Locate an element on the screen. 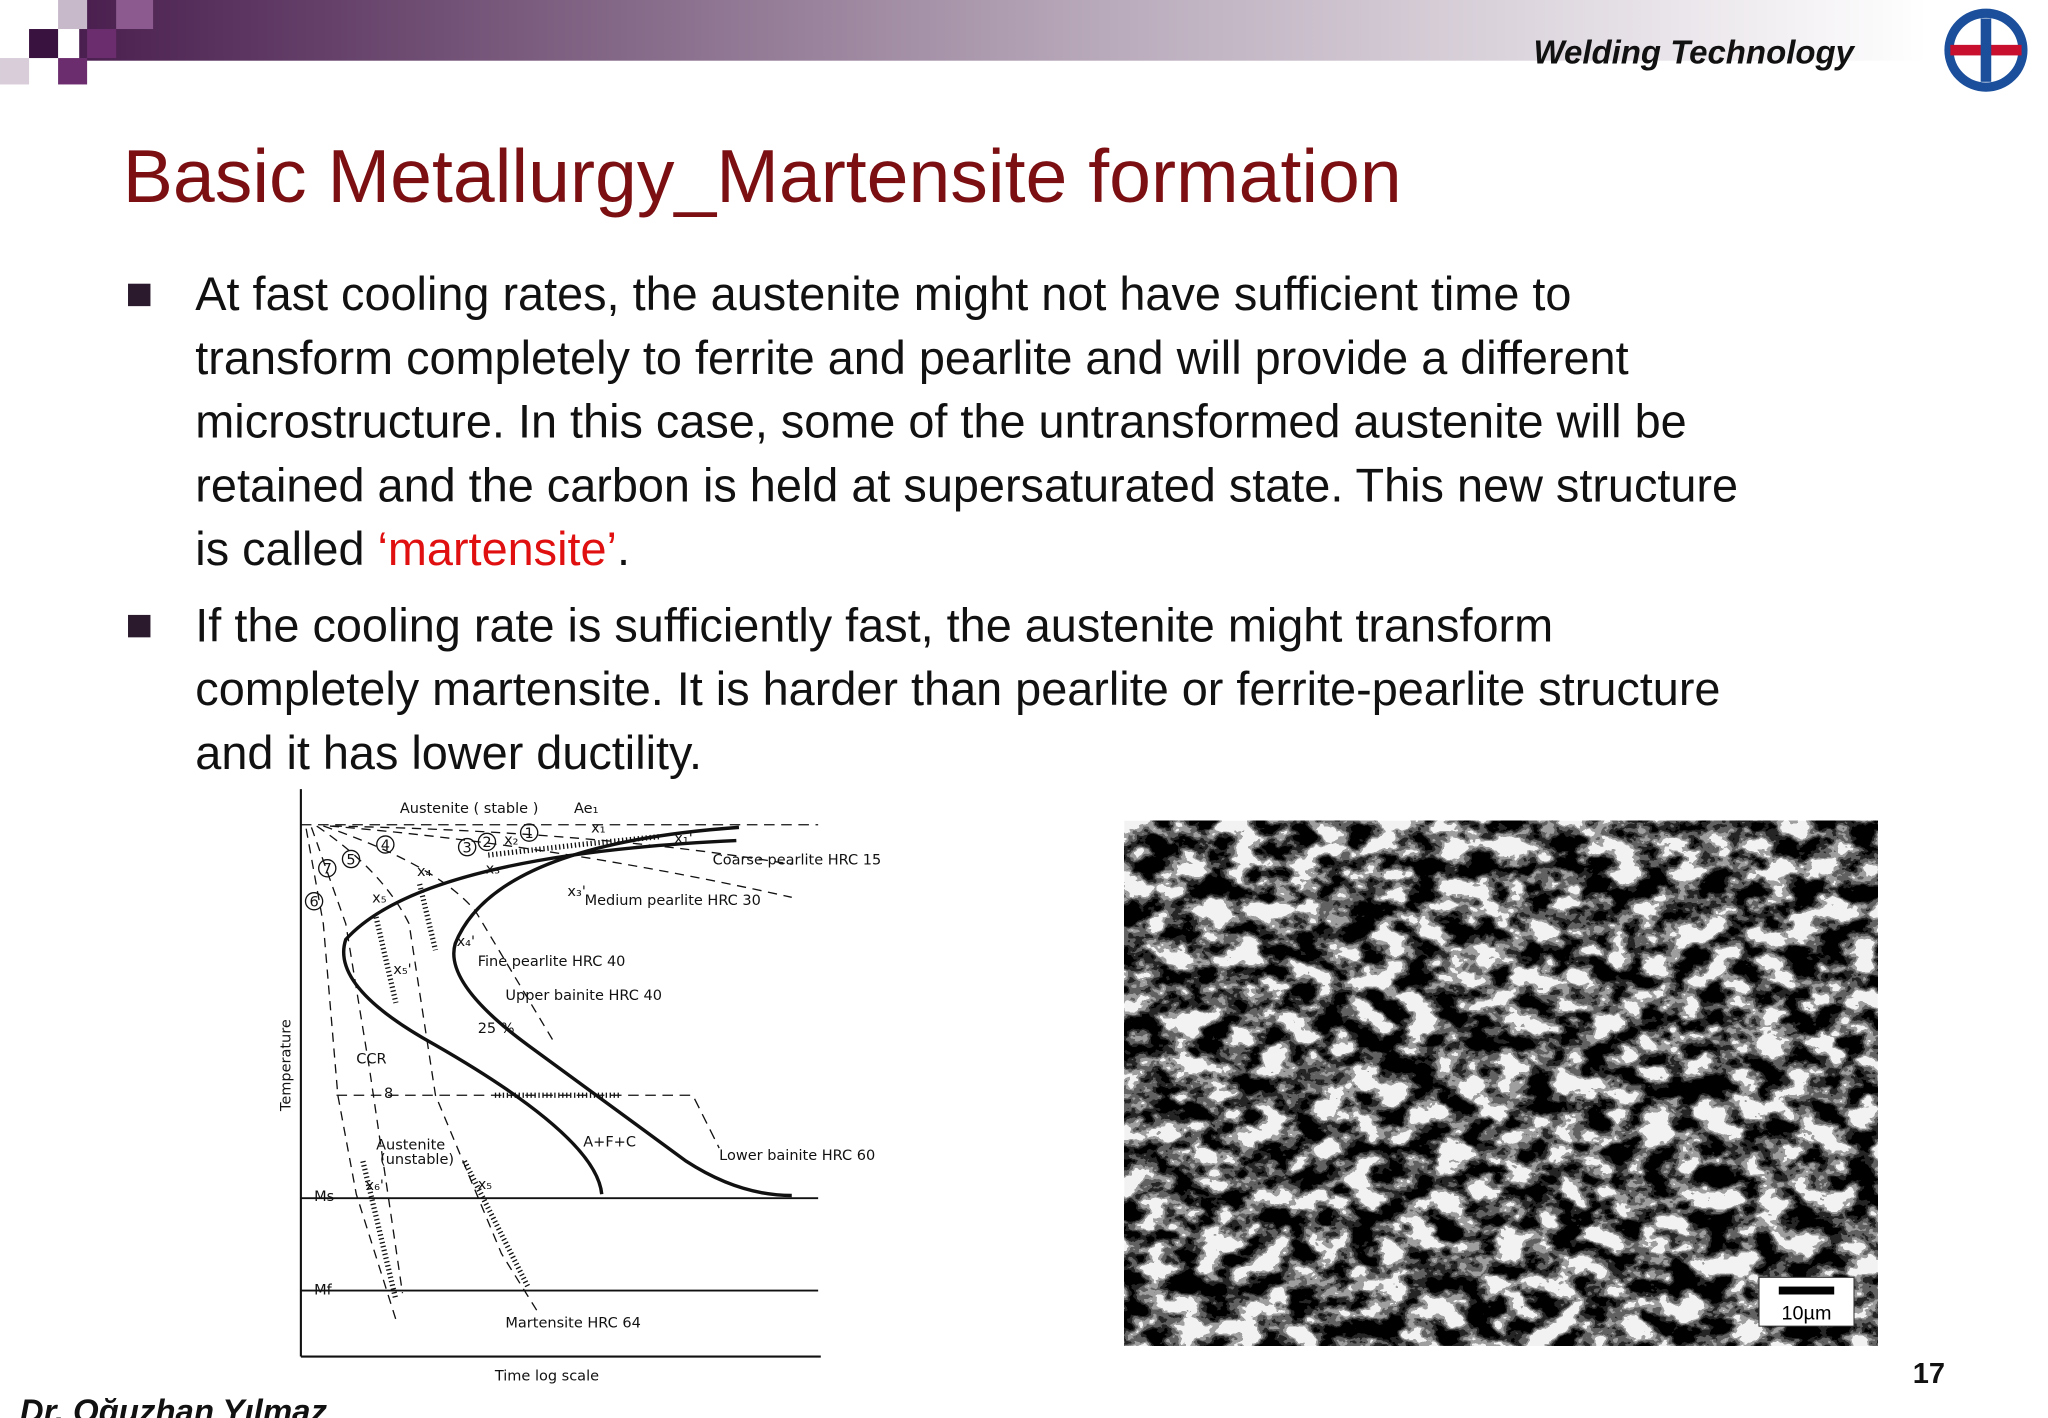  diagram-label: CCR is located at coordinates (371, 1060).